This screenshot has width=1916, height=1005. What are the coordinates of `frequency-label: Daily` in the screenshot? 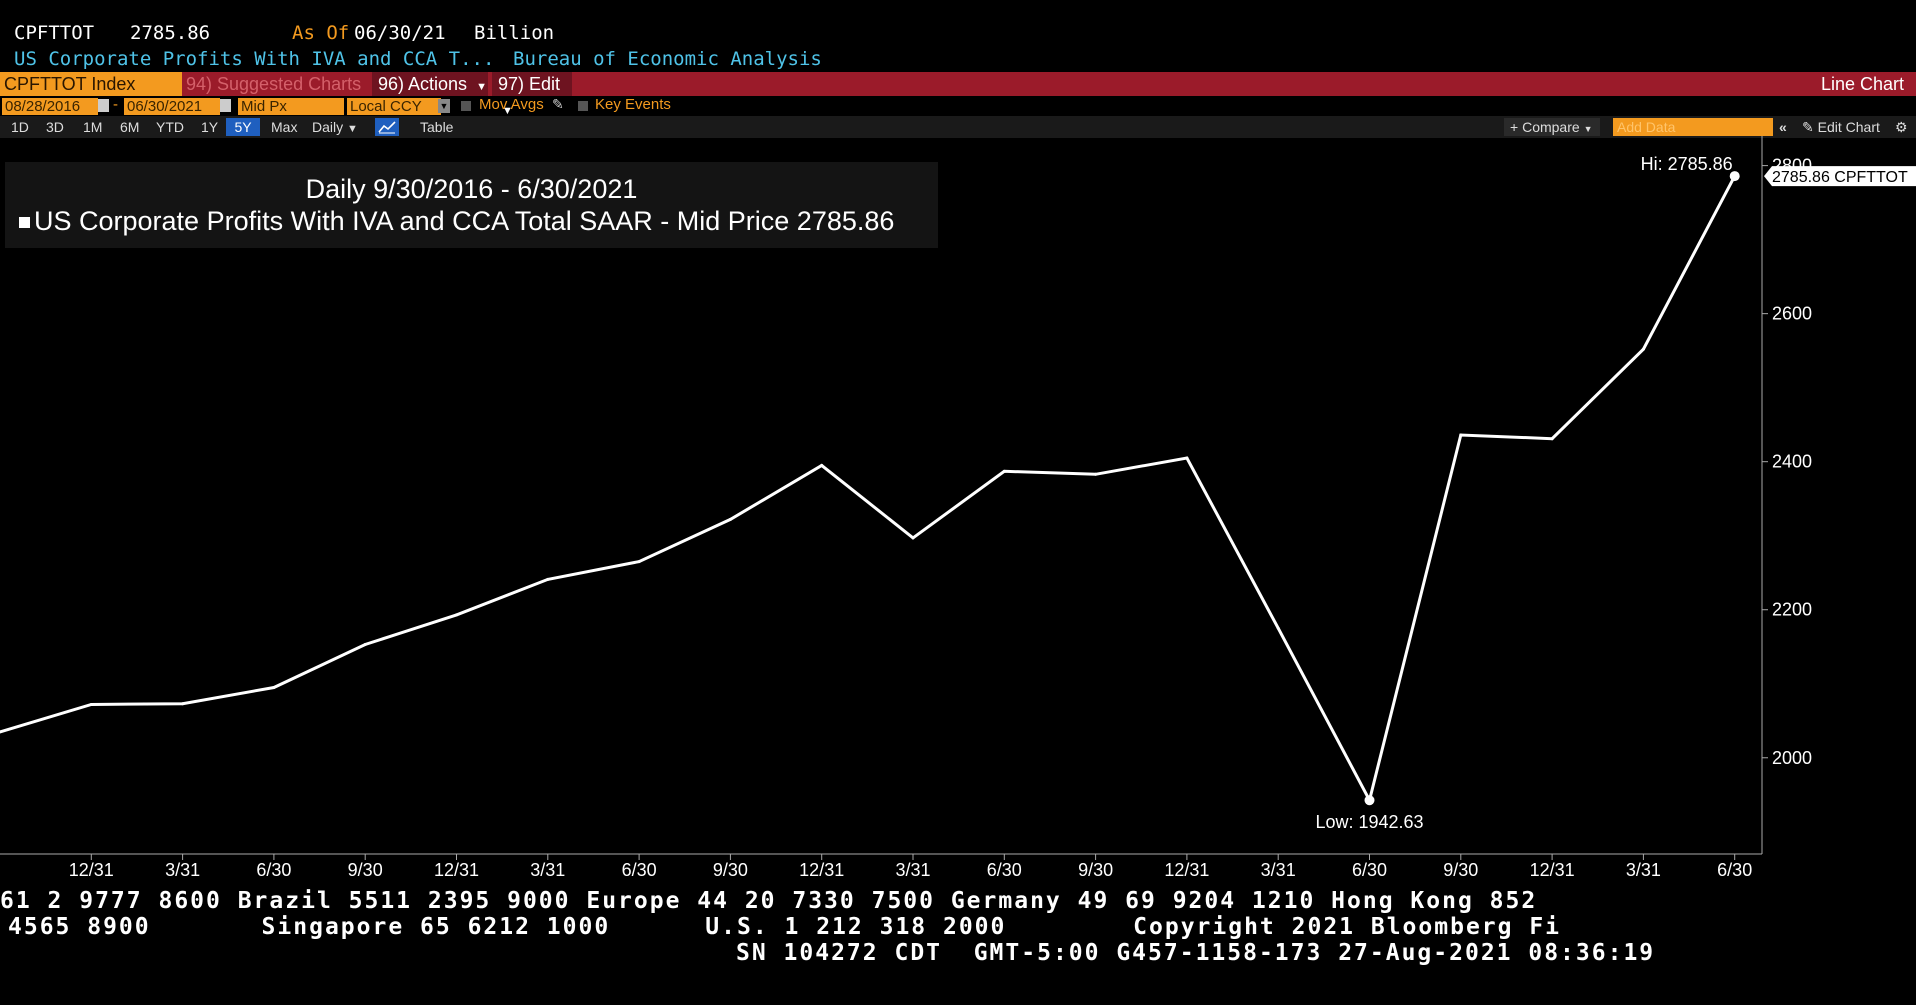 It's located at (328, 127).